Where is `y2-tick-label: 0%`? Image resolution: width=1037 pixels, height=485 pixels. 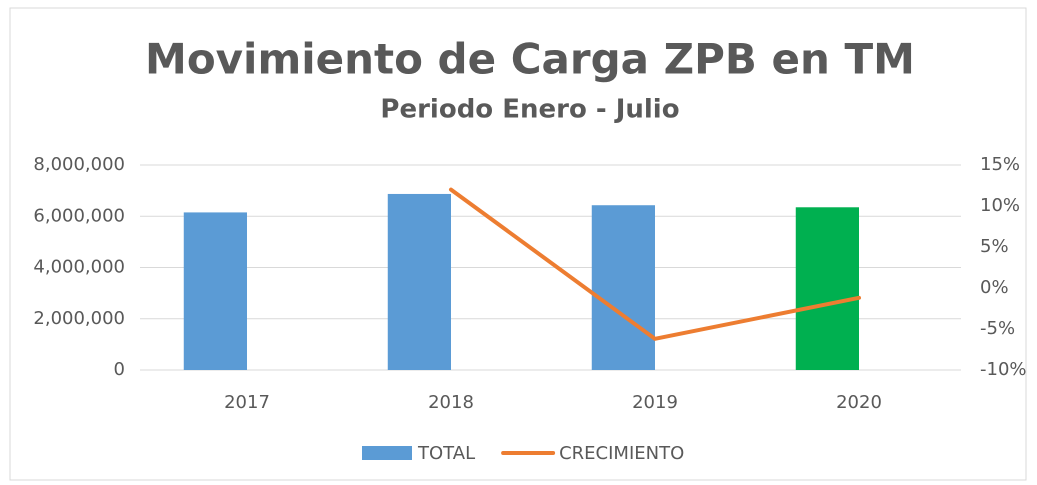 y2-tick-label: 0% is located at coordinates (994, 287).